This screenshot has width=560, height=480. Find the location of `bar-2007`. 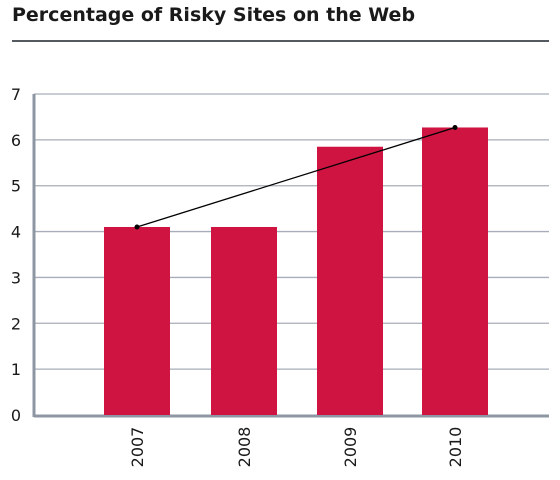

bar-2007 is located at coordinates (137, 320).